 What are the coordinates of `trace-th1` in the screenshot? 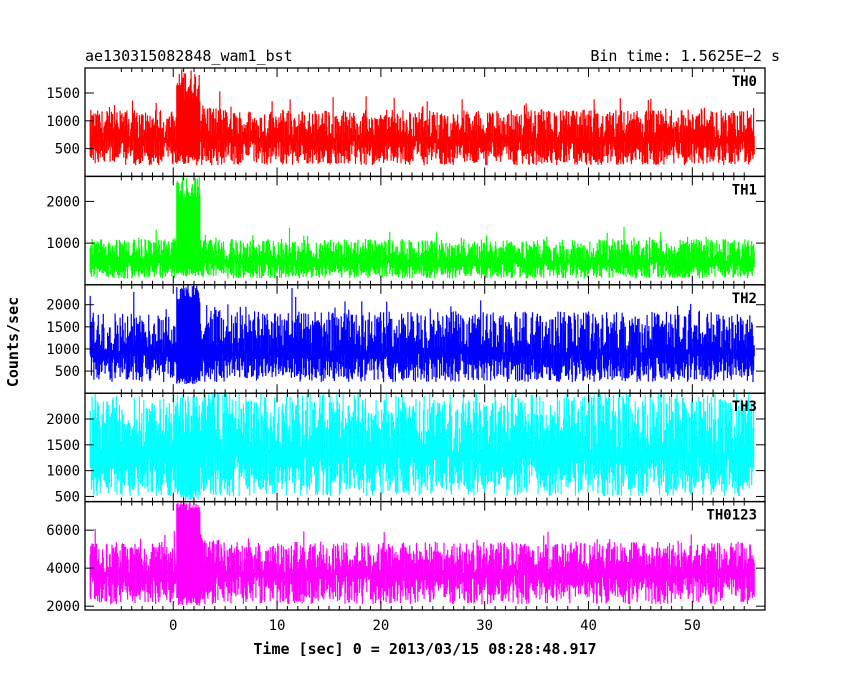 It's located at (422, 228).